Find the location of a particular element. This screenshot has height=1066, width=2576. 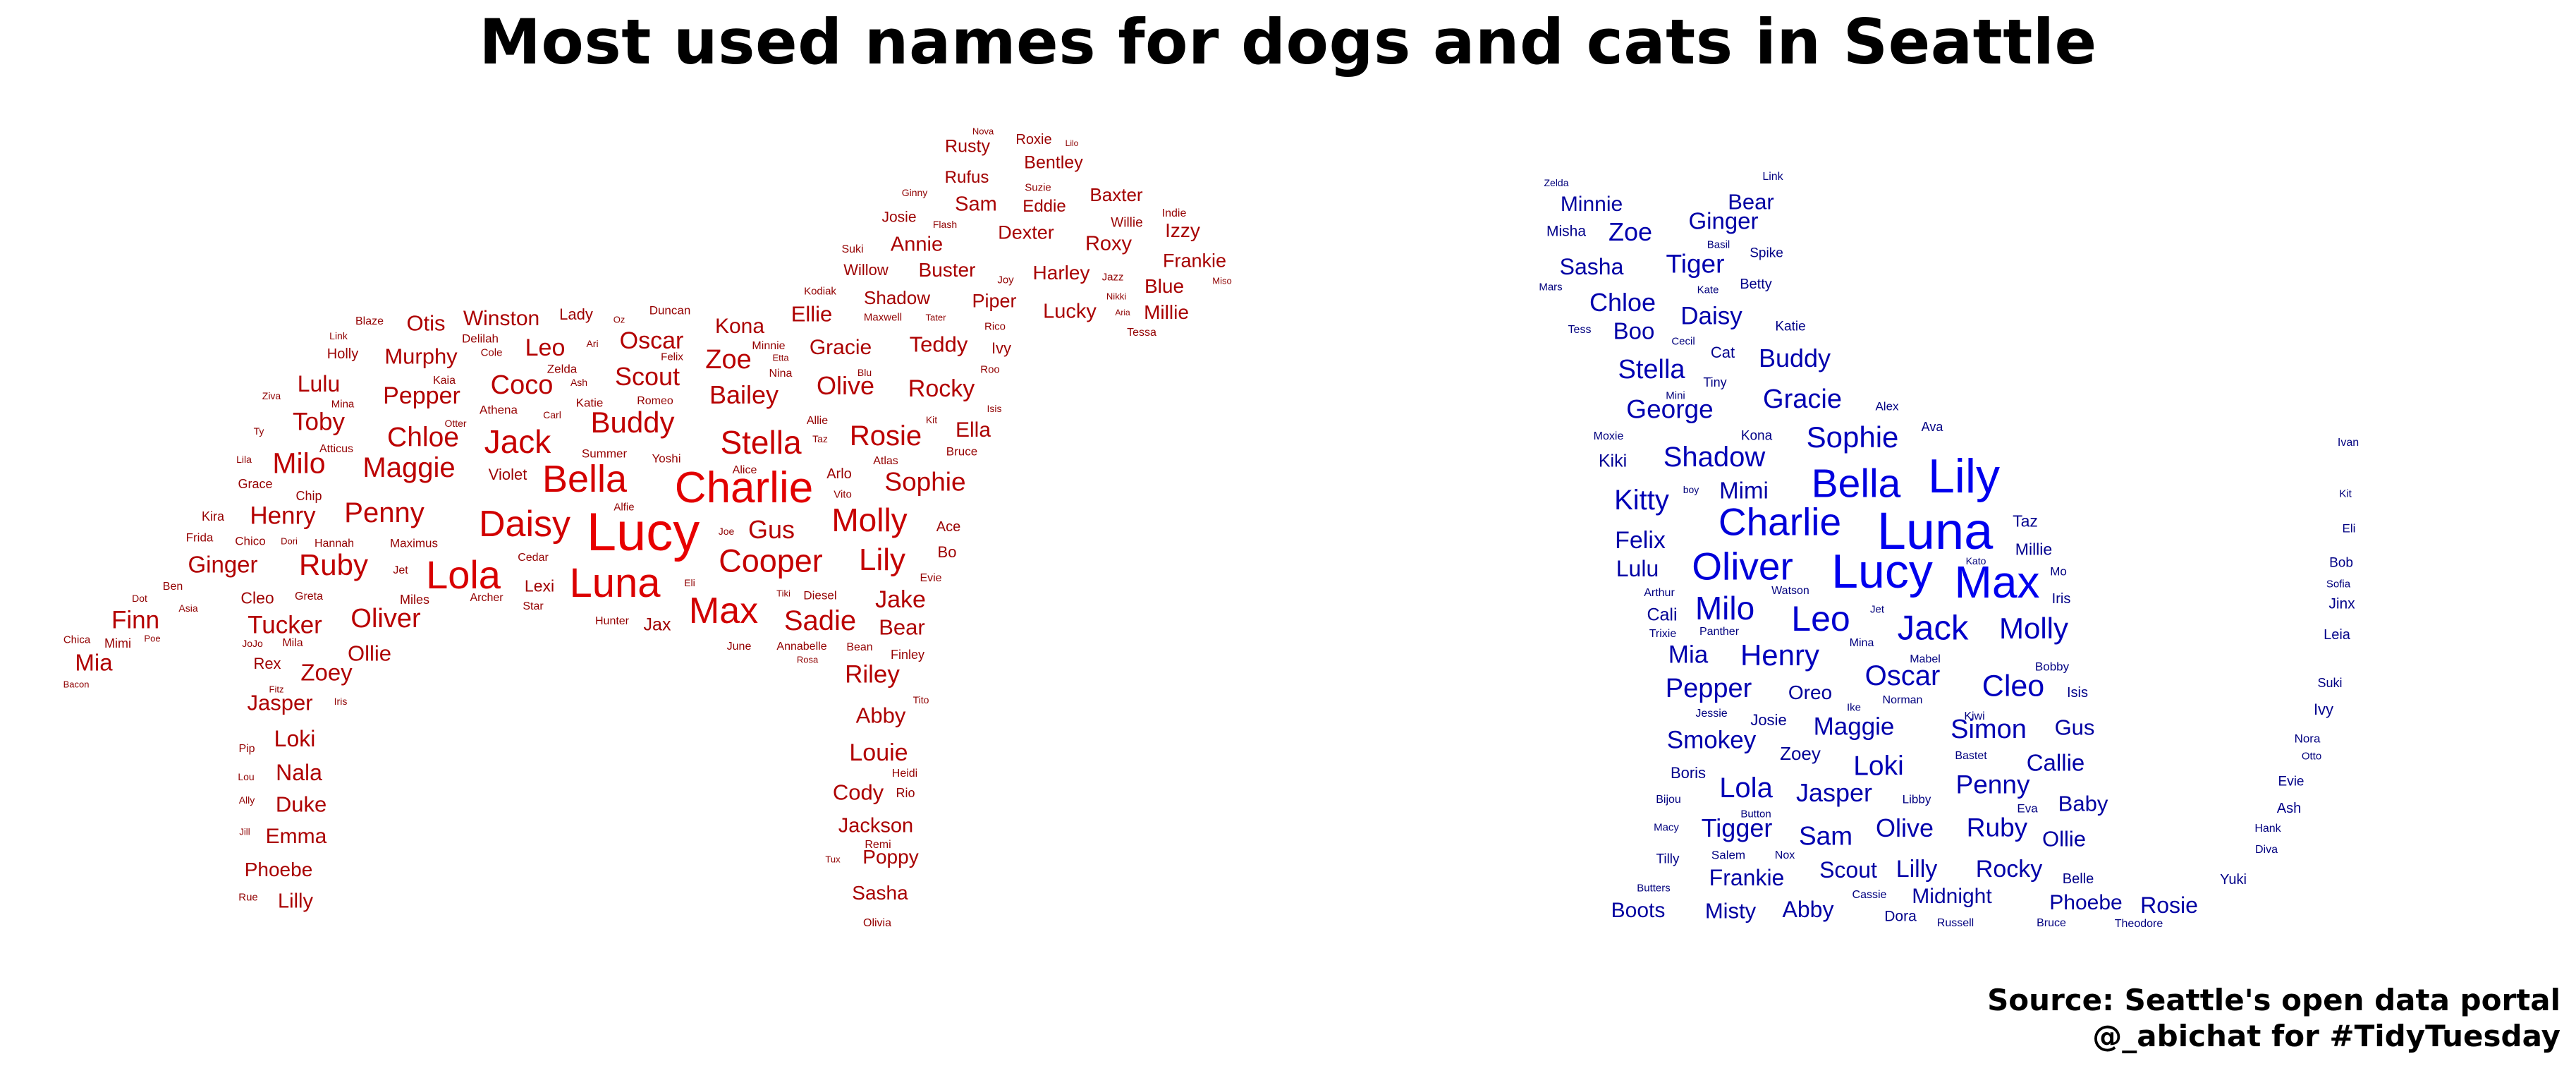

cat-word-lilly: Lilly is located at coordinates (1917, 869).